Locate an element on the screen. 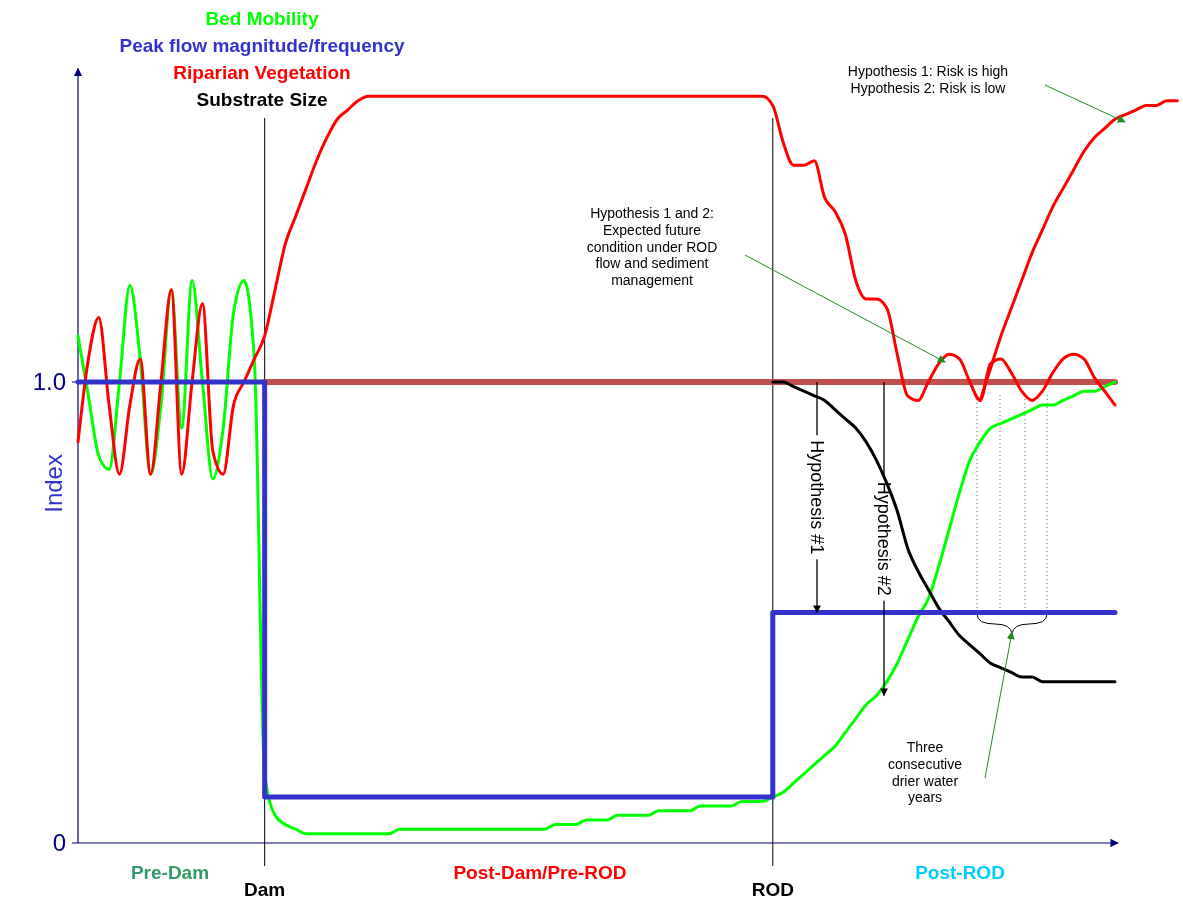 The height and width of the screenshot is (909, 1183). text: Pre-Dam is located at coordinates (170, 872).